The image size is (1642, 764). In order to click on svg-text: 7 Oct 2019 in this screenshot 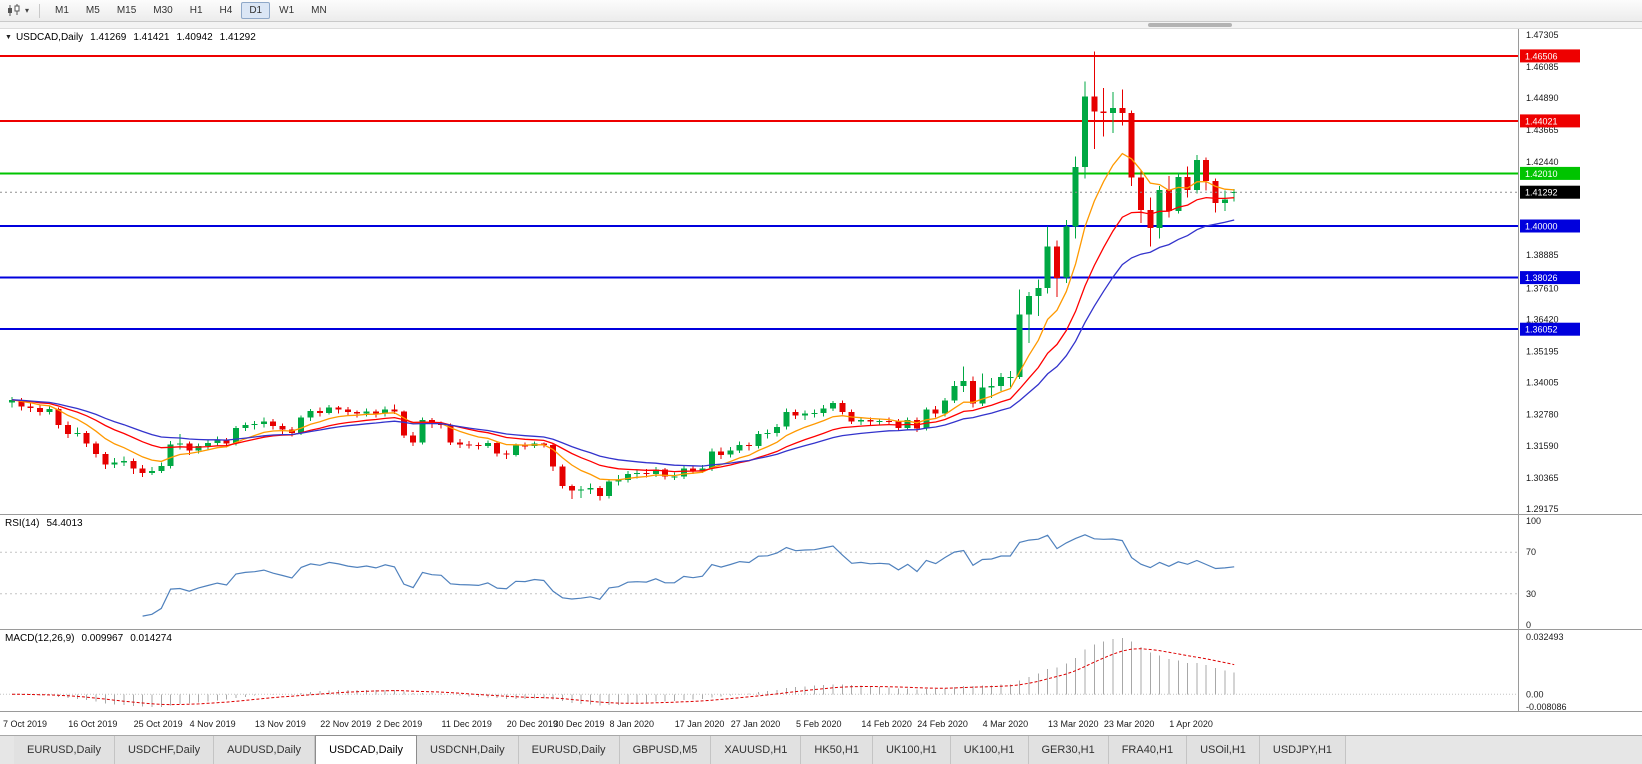, I will do `click(25, 724)`.